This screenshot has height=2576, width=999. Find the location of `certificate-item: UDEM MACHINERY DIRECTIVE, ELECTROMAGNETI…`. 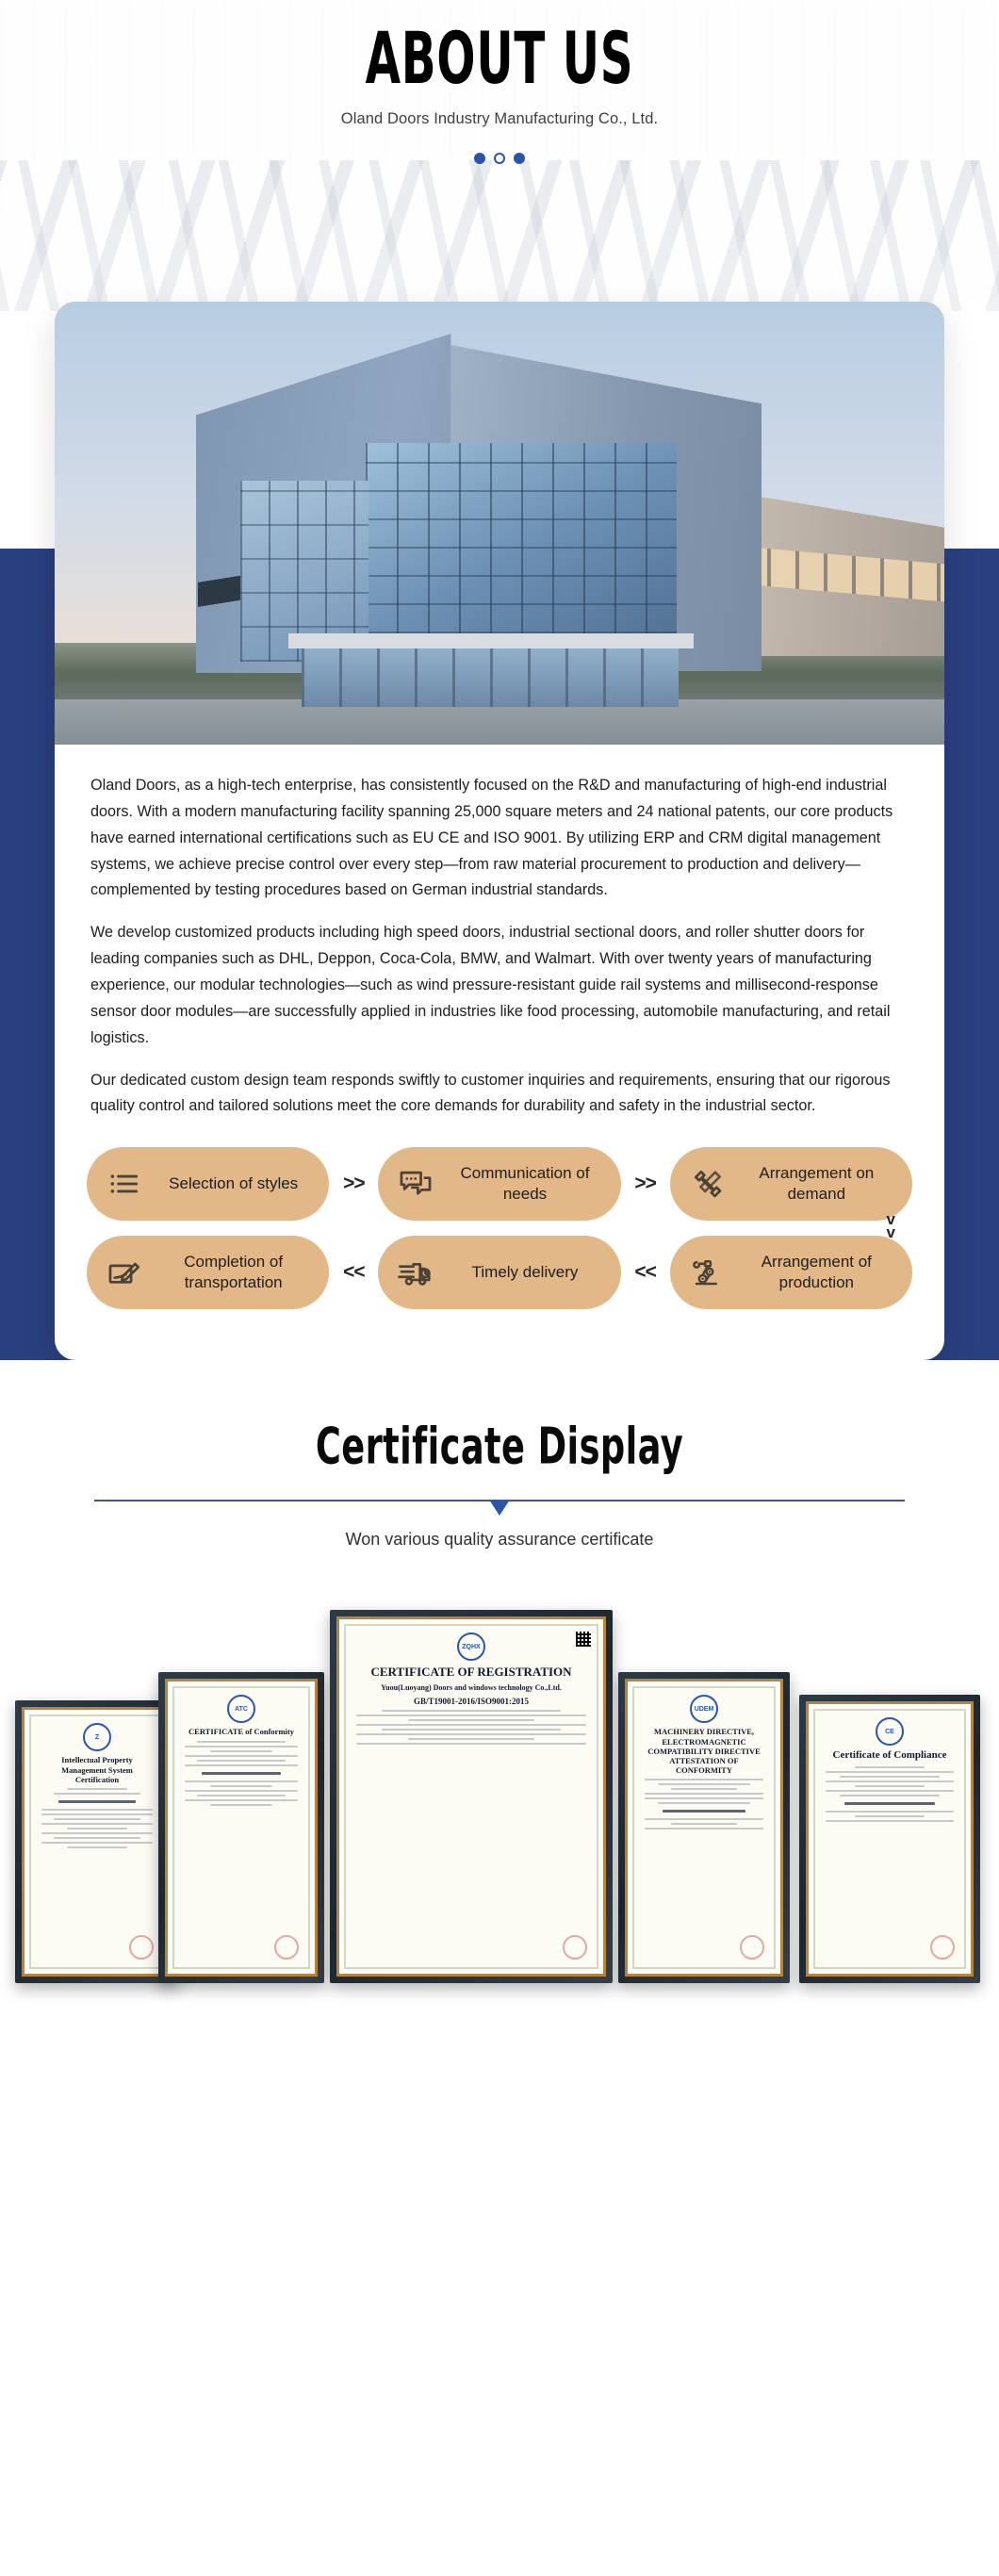

certificate-item: UDEM MACHINERY DIRECTIVE, ELECTROMAGNETI… is located at coordinates (704, 1828).